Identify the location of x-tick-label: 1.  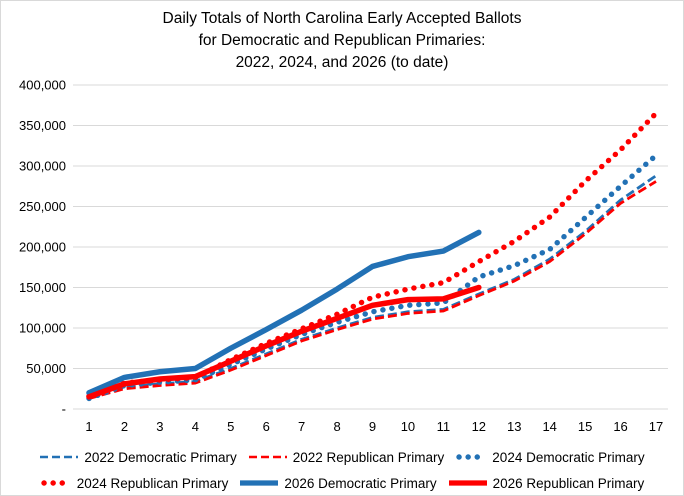
(88, 426).